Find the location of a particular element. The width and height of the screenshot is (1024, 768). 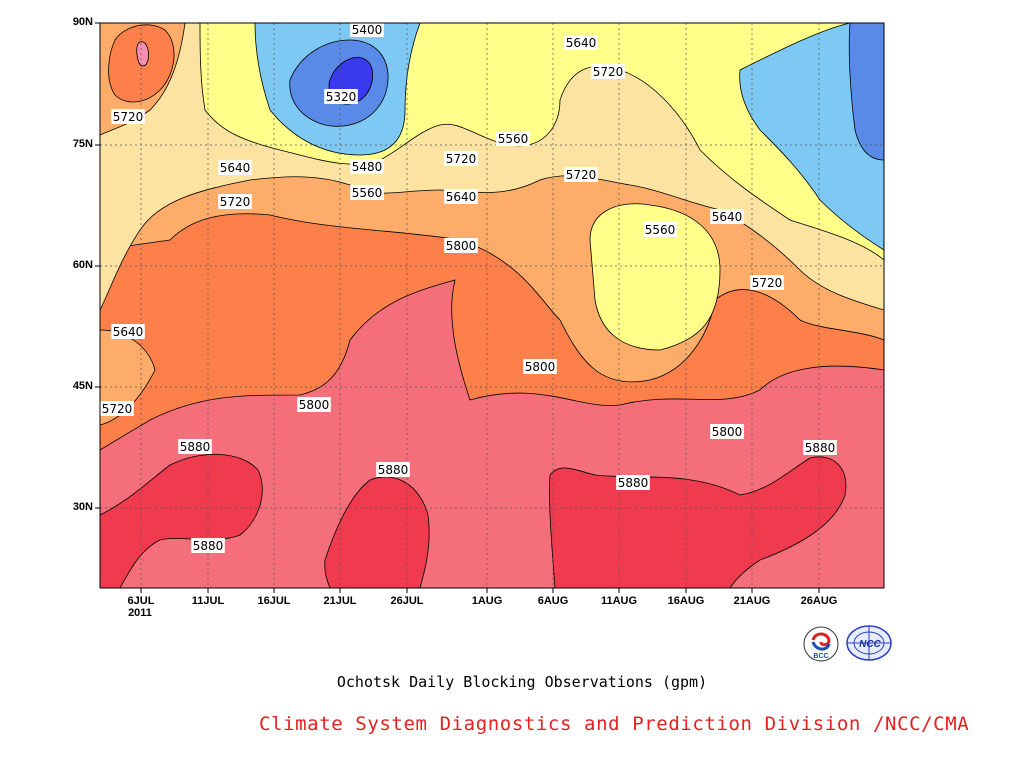

x-tick-label: 11JUL is located at coordinates (208, 601).